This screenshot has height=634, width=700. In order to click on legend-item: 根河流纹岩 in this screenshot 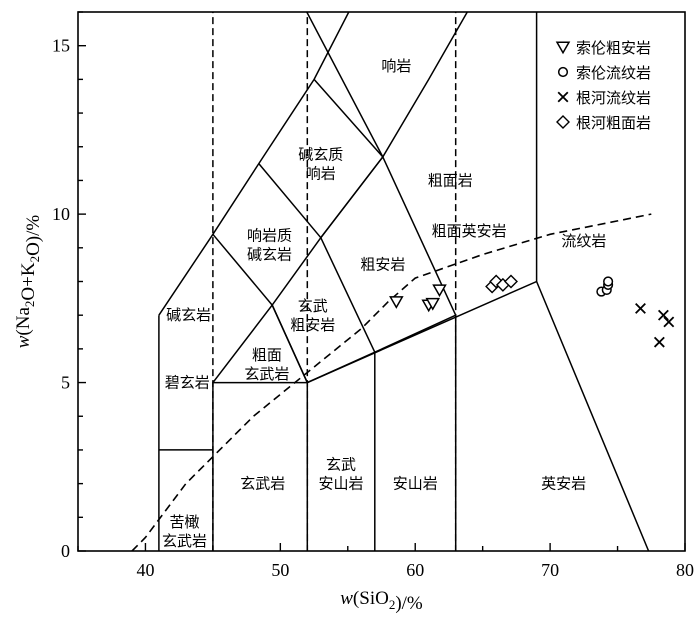, I will do `click(604, 98)`.